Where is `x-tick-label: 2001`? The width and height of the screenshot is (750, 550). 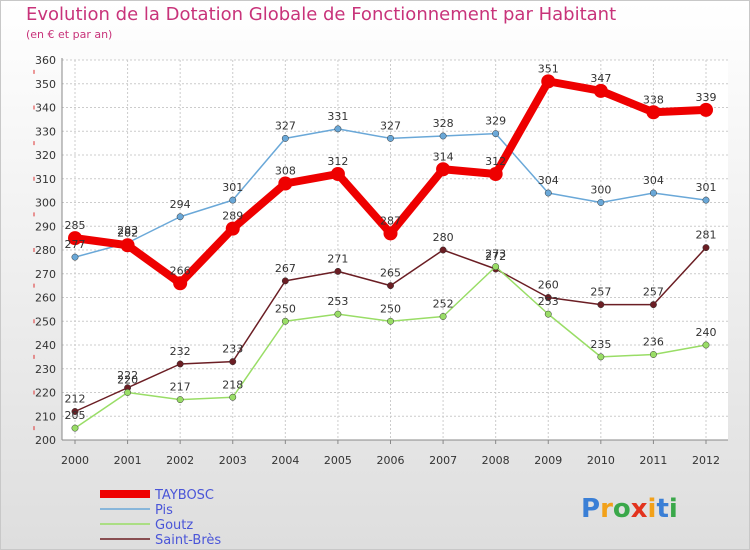 x-tick-label: 2001 is located at coordinates (128, 460).